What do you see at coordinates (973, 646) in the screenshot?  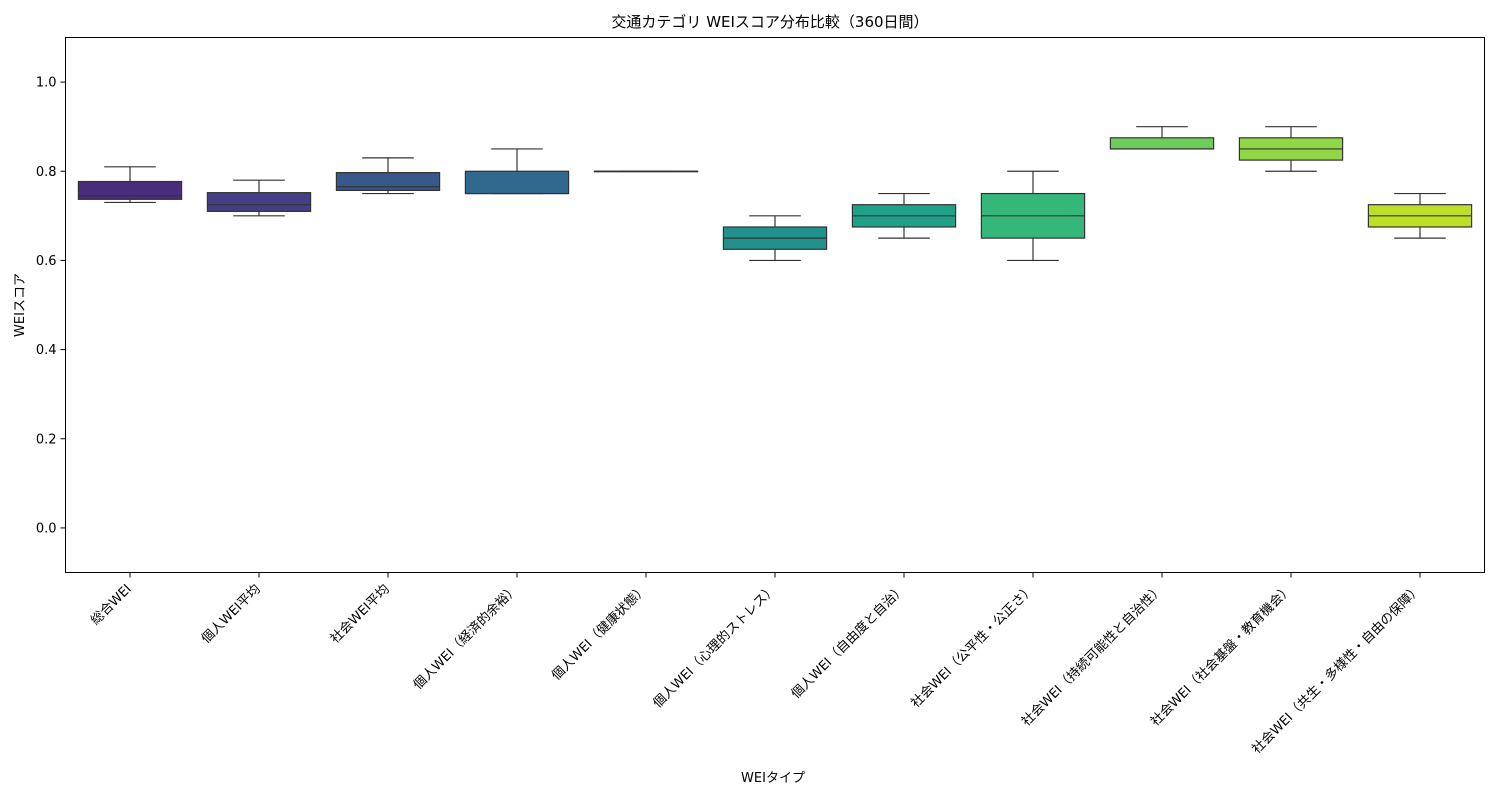 I see `x-tick-label: 社会WEI（公平性・公正さ）` at bounding box center [973, 646].